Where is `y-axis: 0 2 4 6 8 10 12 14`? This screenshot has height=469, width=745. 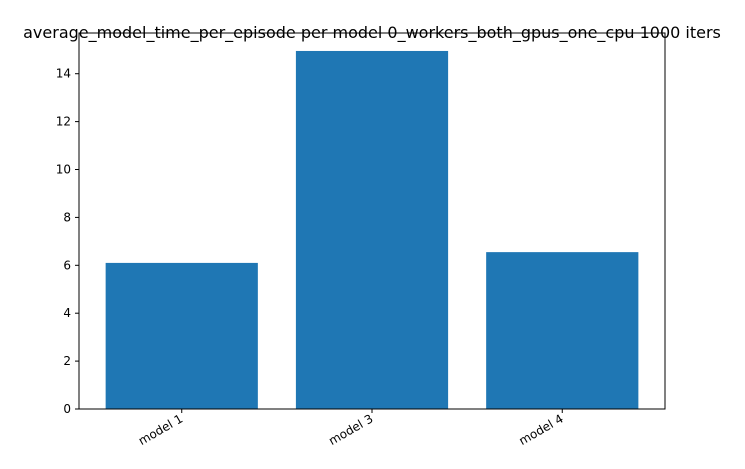 y-axis: 0 2 4 6 8 10 12 14 is located at coordinates (67, 241).